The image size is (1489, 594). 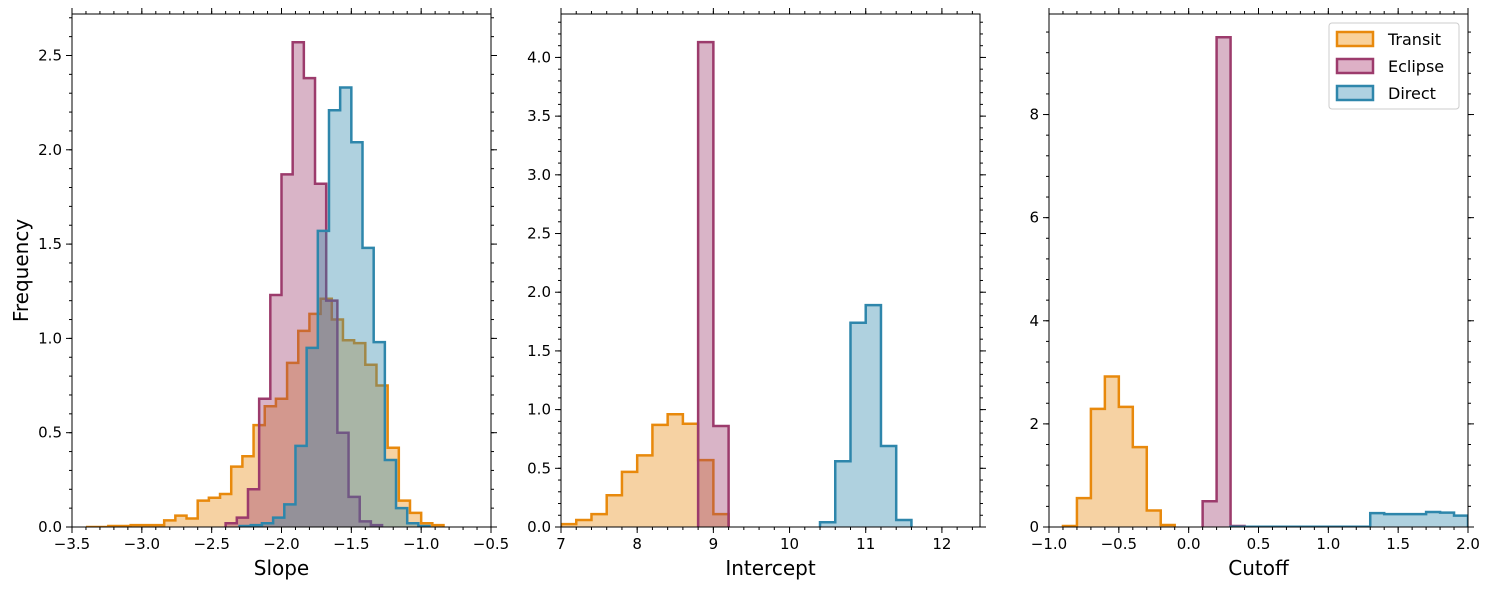 I want to click on y-tick-label: 3.5, so click(x=539, y=116).